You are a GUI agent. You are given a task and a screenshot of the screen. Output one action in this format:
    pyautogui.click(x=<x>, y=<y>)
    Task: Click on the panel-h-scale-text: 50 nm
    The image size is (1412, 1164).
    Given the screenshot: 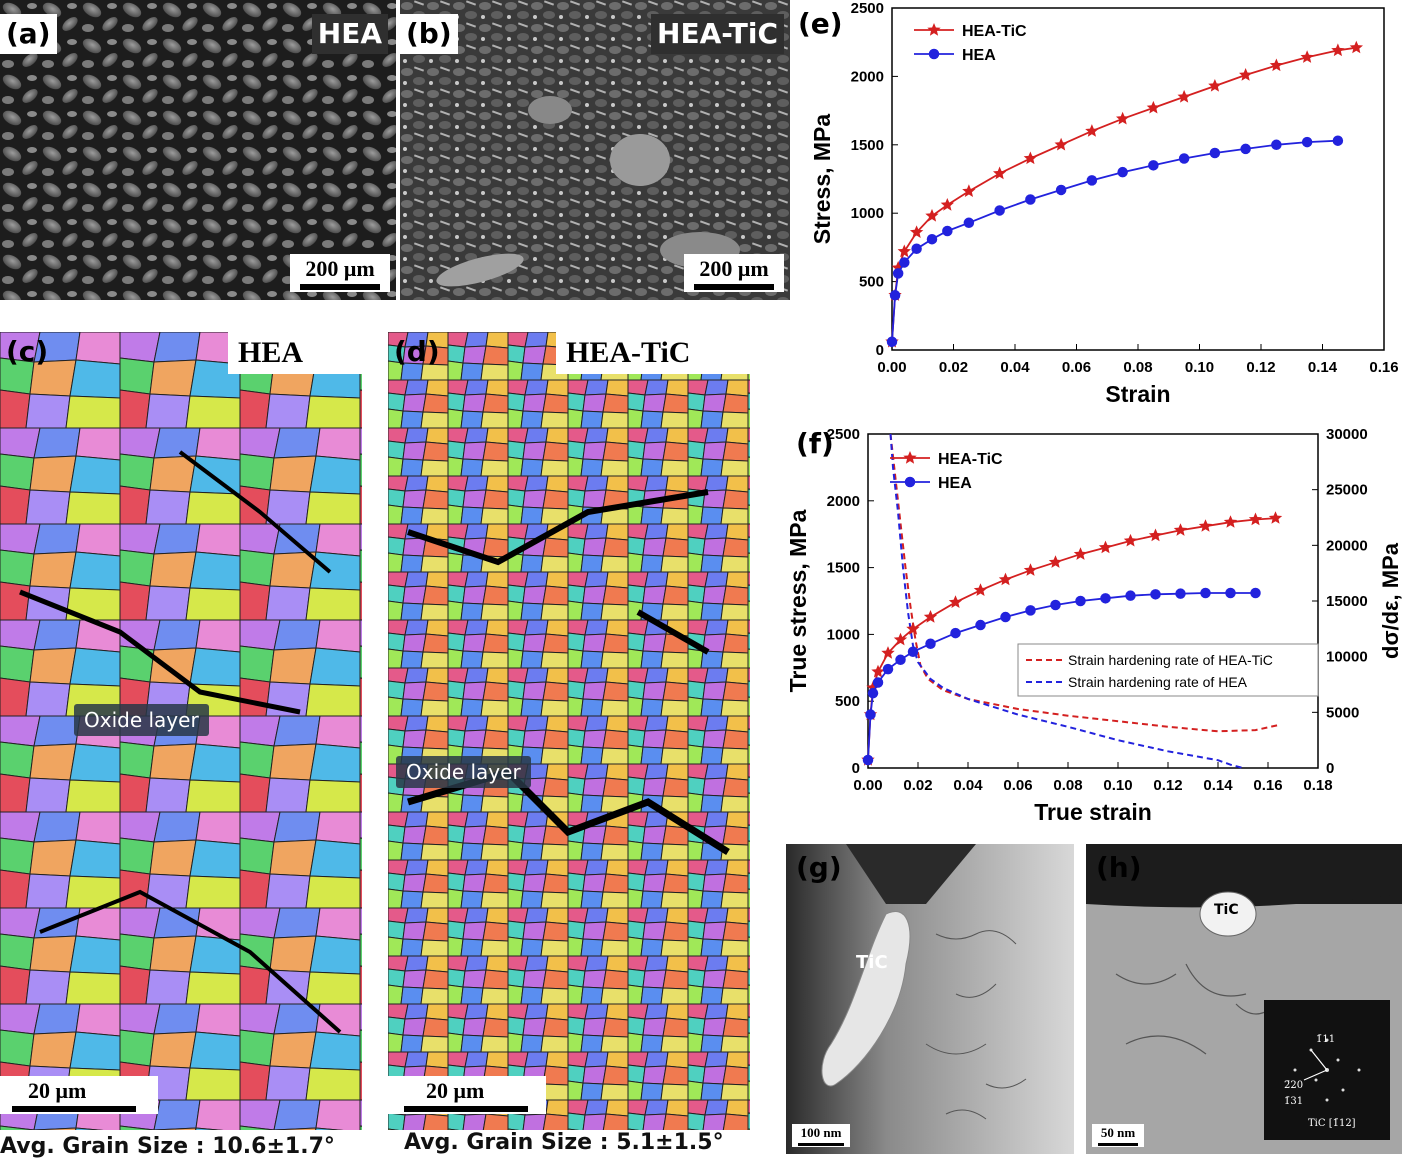 What is the action you would take?
    pyautogui.click(x=1118, y=1132)
    